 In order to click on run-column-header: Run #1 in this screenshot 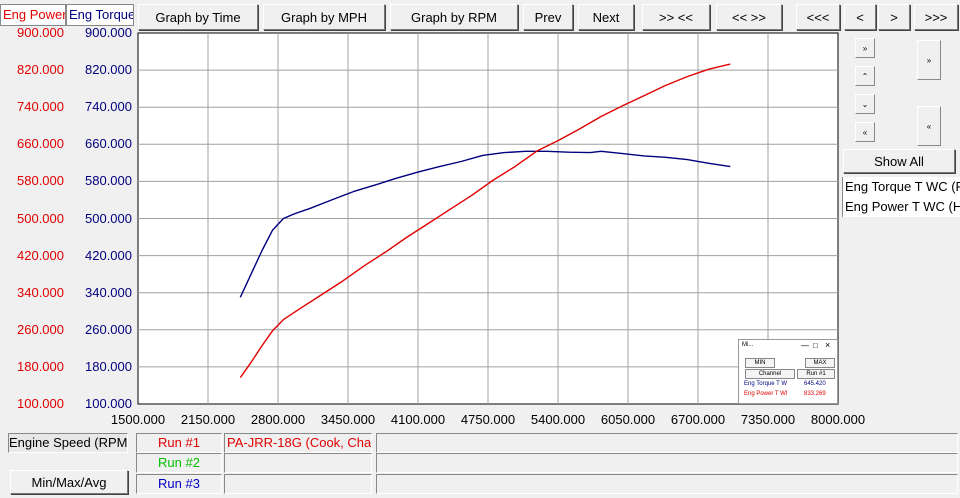, I will do `click(816, 374)`.